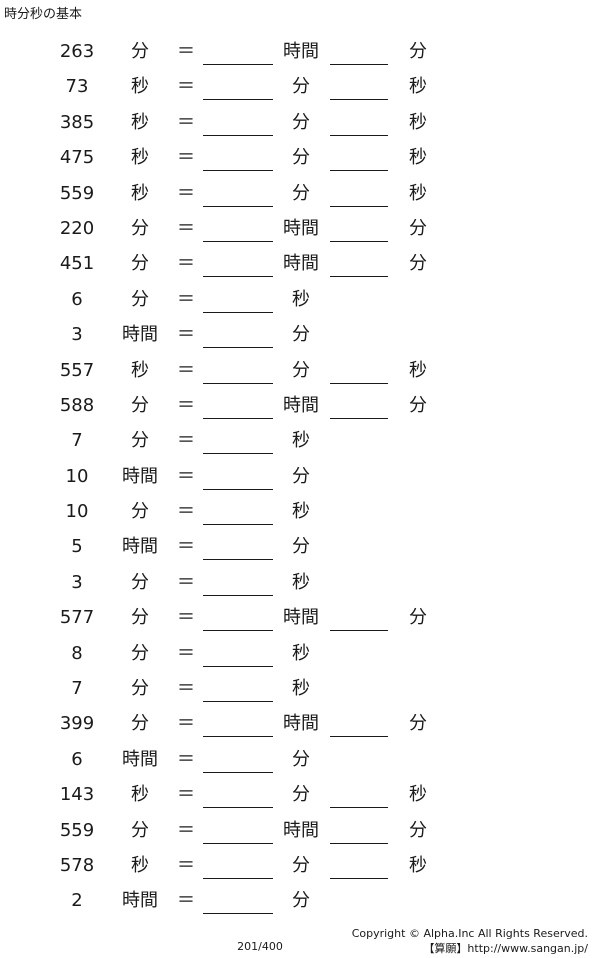 The width and height of the screenshot is (600, 958). What do you see at coordinates (77, 299) in the screenshot?
I see `quantity-value: 6` at bounding box center [77, 299].